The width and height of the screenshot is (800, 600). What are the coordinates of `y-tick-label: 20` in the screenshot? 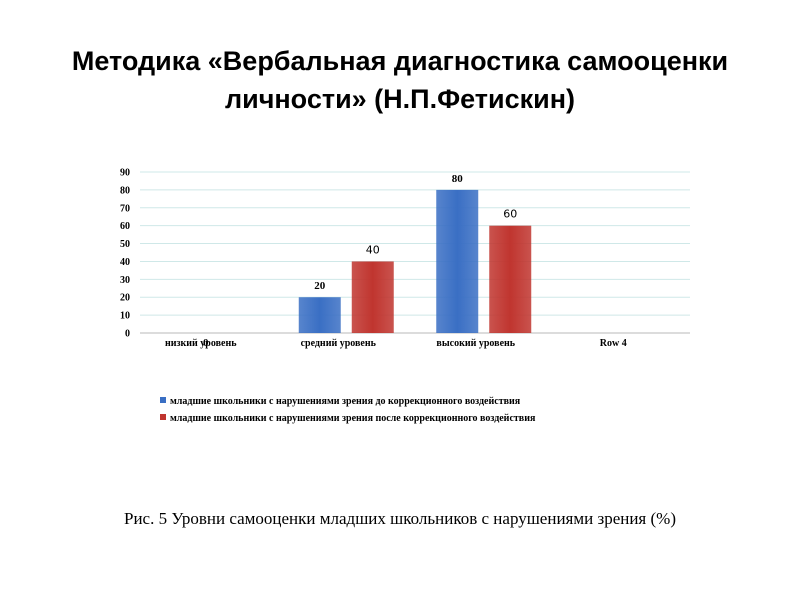 It's located at (125, 298).